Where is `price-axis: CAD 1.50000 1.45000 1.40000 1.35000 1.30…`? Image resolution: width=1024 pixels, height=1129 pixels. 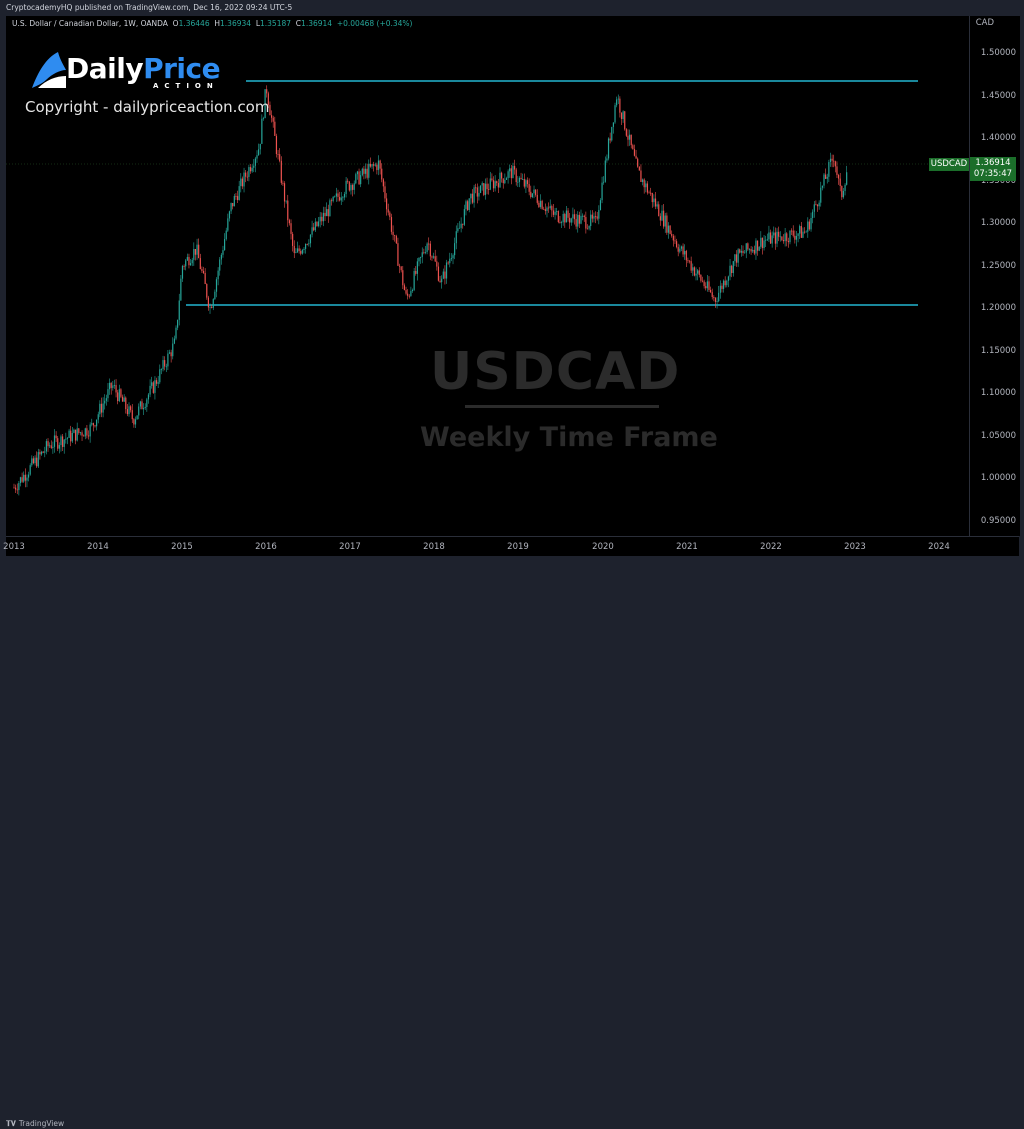
price-axis: CAD 1.50000 1.45000 1.40000 1.35000 1.30… is located at coordinates (994, 276).